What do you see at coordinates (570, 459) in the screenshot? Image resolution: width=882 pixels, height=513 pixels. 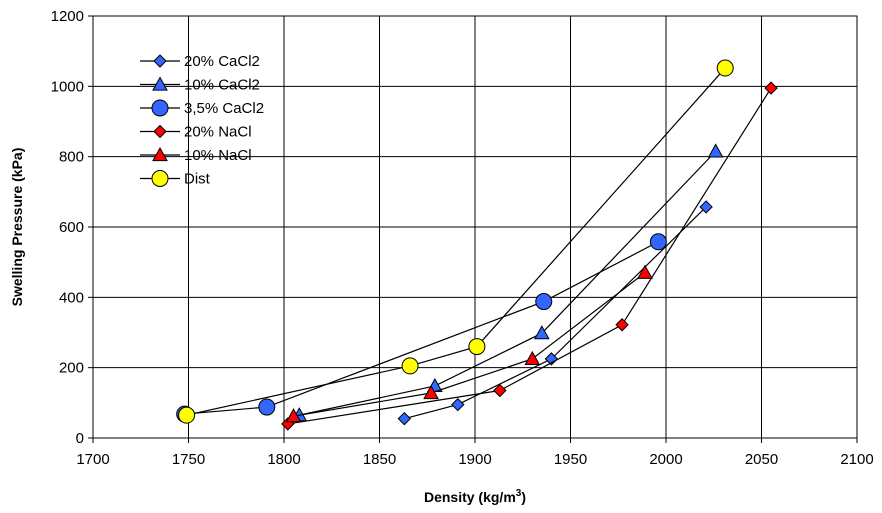 I see `x-tick-label: 1950` at bounding box center [570, 459].